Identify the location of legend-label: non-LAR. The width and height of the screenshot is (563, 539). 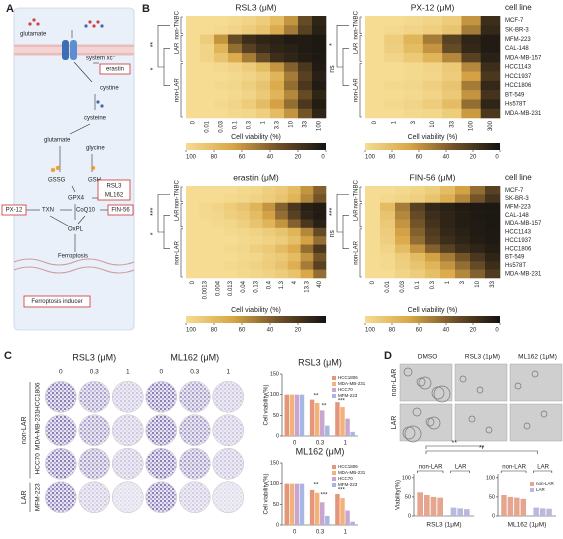
(545, 483).